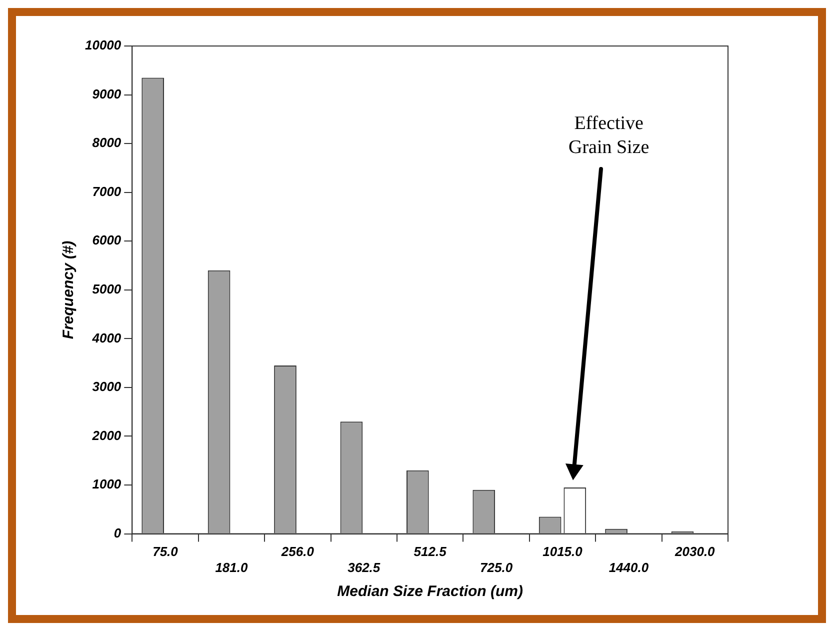  What do you see at coordinates (430, 591) in the screenshot?
I see `x-axis-title: Median Size Fraction (um)` at bounding box center [430, 591].